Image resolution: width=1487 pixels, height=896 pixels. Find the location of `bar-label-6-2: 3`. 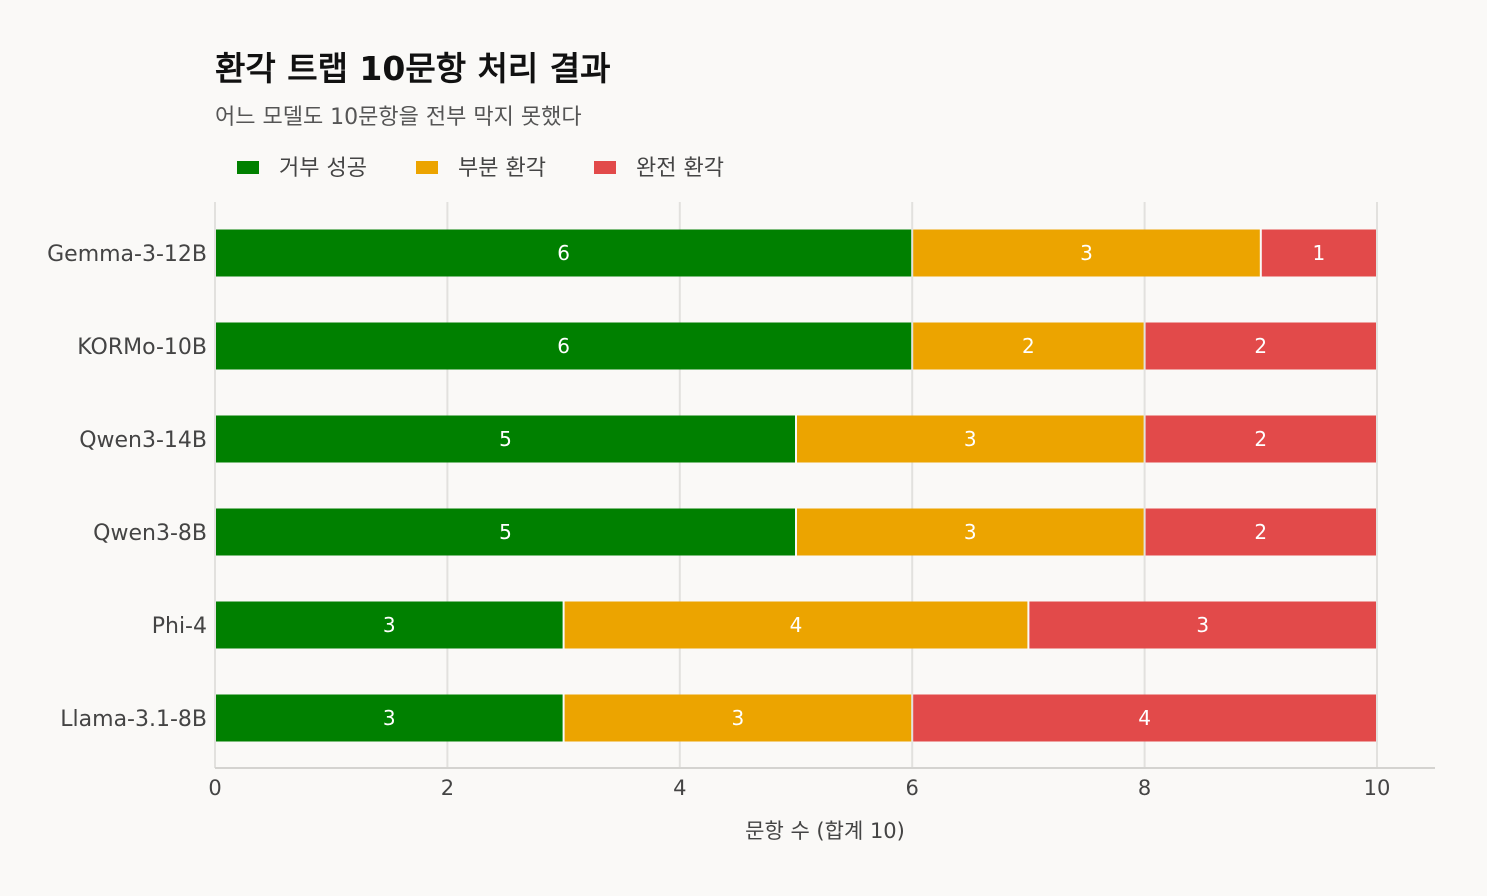

bar-label-6-2: 3 is located at coordinates (738, 718).